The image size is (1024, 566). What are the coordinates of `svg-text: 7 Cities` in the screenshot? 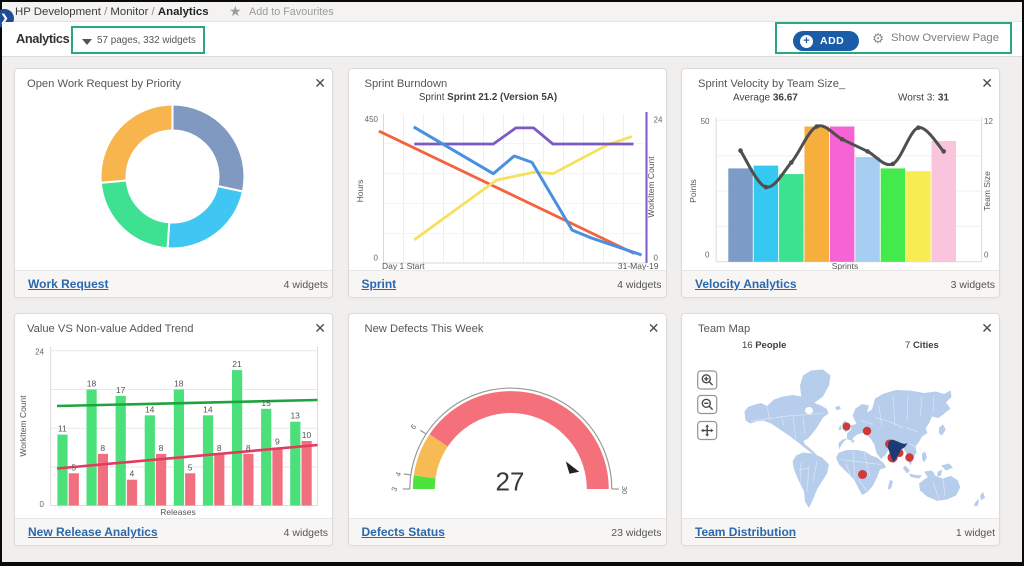 It's located at (922, 345).